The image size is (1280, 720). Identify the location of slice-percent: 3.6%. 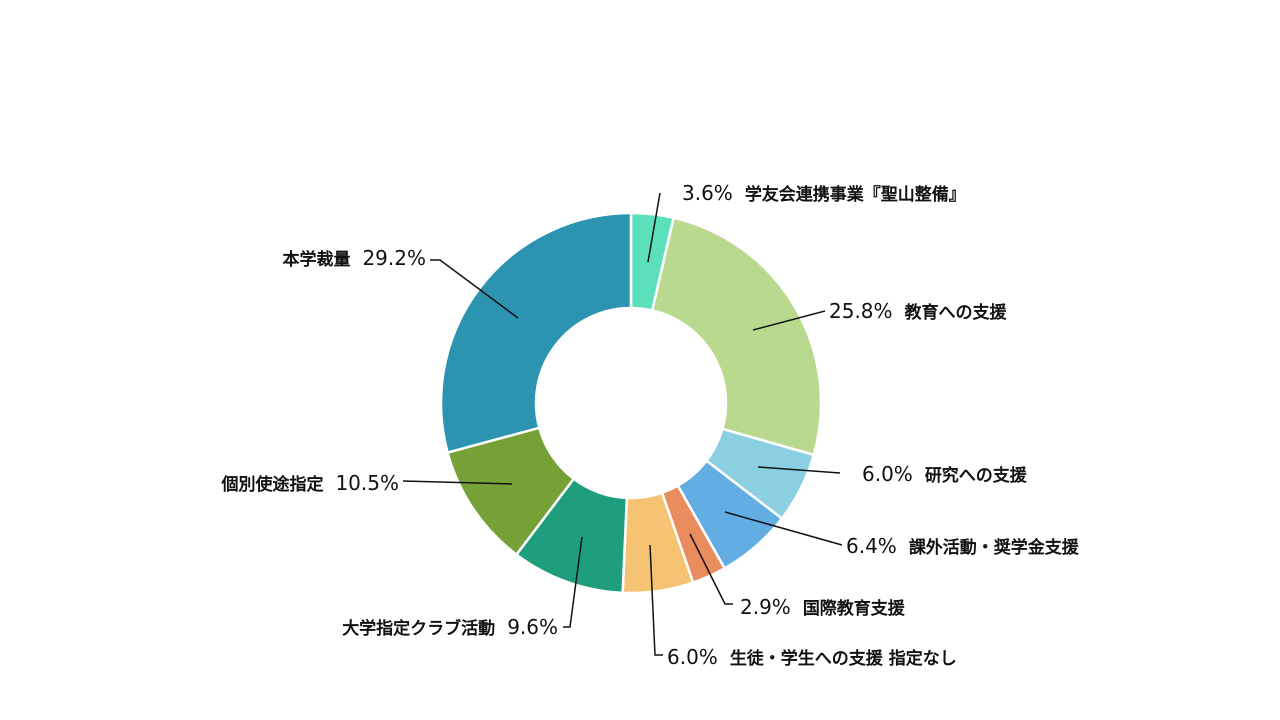
(707, 193).